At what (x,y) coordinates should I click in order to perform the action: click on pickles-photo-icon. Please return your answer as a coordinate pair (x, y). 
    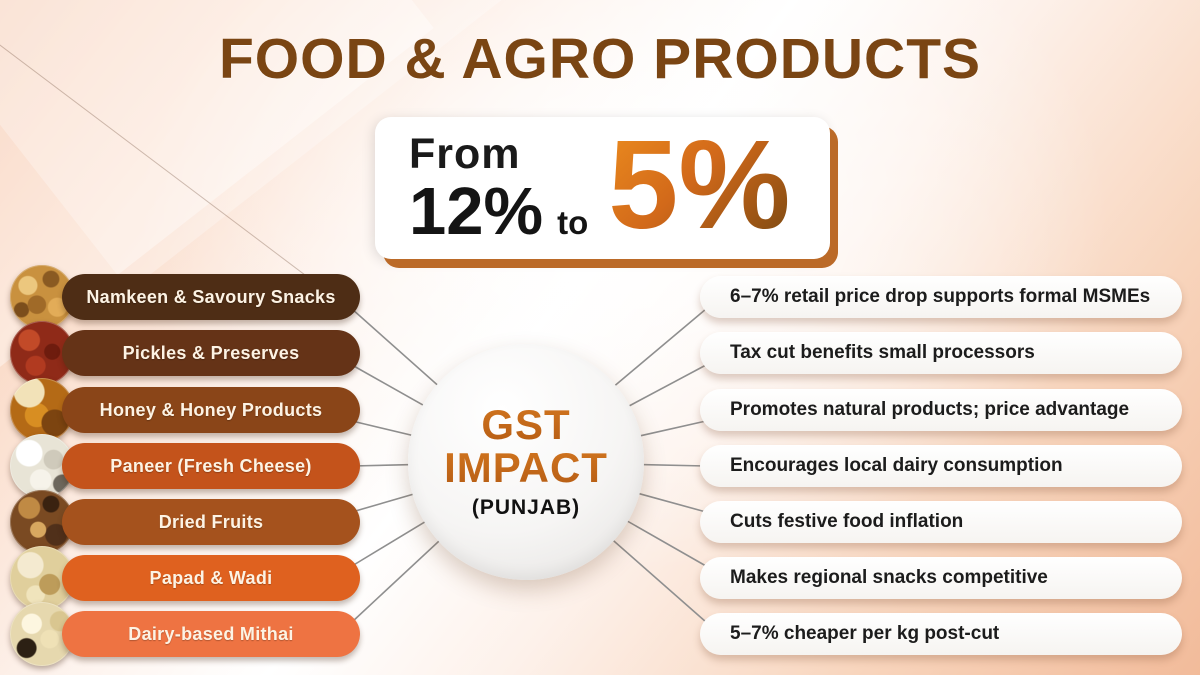
    Looking at the image, I should click on (42, 353).